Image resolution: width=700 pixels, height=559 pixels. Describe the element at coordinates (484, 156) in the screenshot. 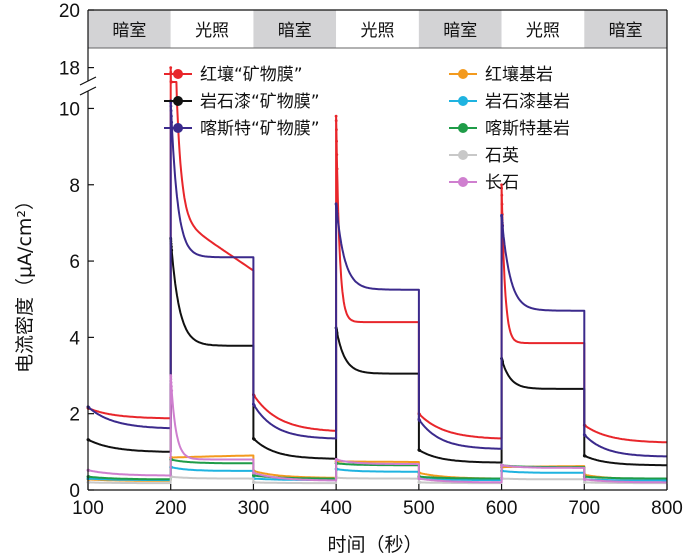

I see `legend-item: 石英` at that location.